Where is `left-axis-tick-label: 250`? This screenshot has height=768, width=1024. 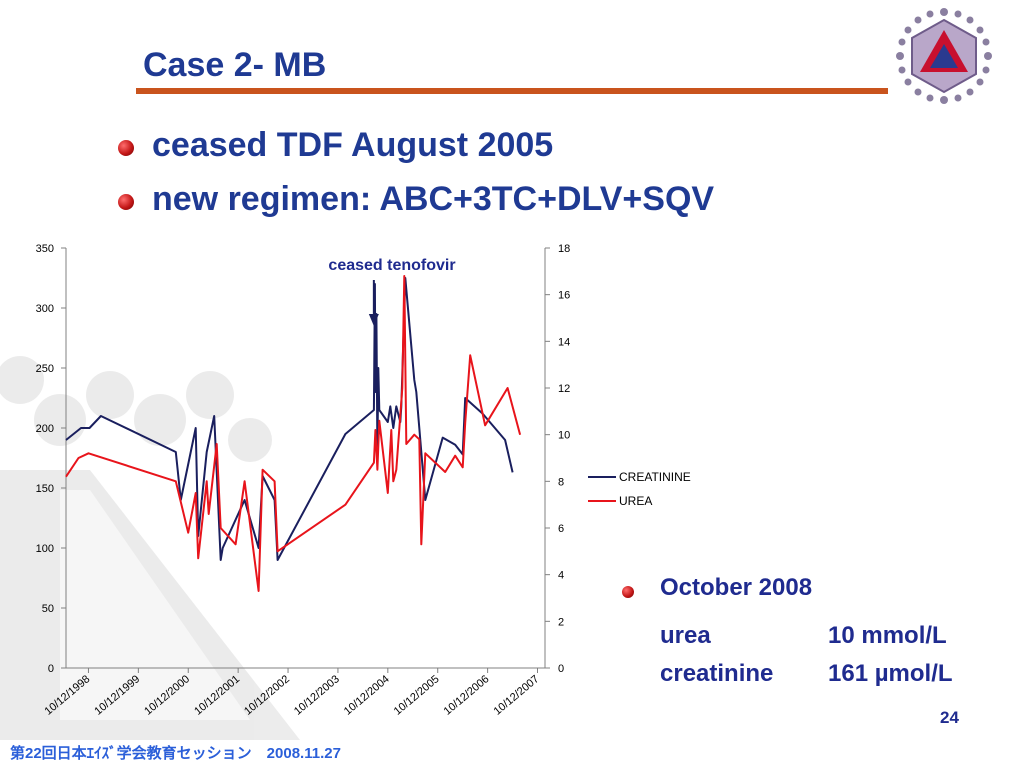 left-axis-tick-label: 250 is located at coordinates (45, 369).